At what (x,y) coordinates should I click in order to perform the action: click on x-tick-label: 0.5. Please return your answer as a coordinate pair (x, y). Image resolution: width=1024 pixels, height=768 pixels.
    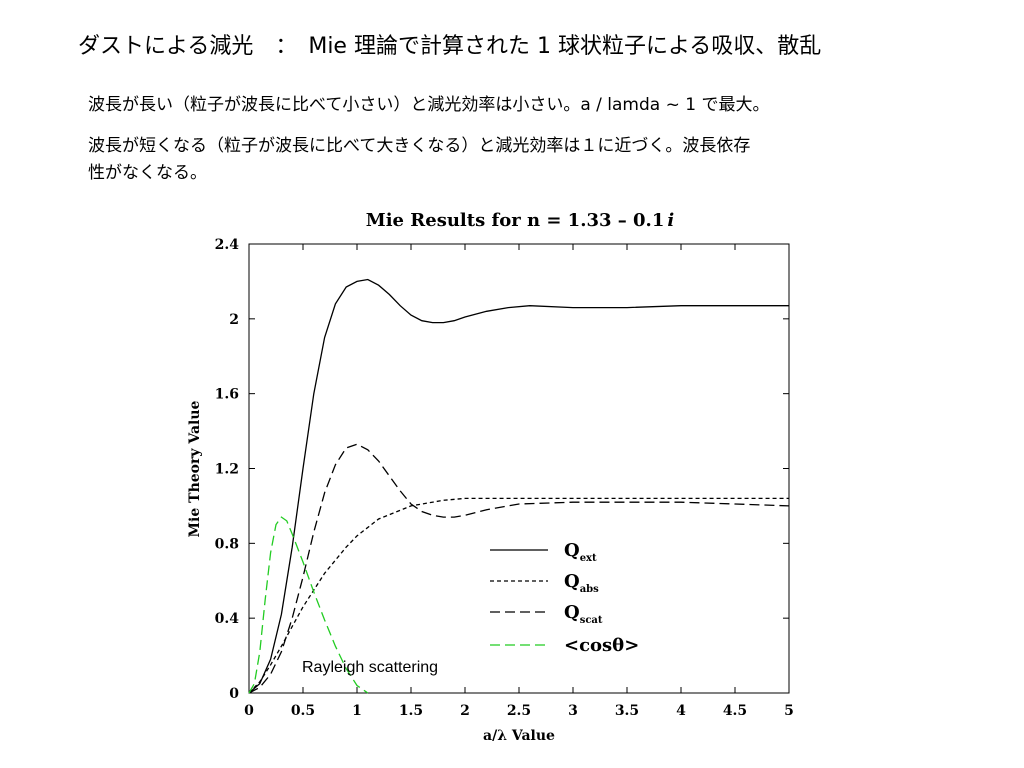
    Looking at the image, I should click on (303, 711).